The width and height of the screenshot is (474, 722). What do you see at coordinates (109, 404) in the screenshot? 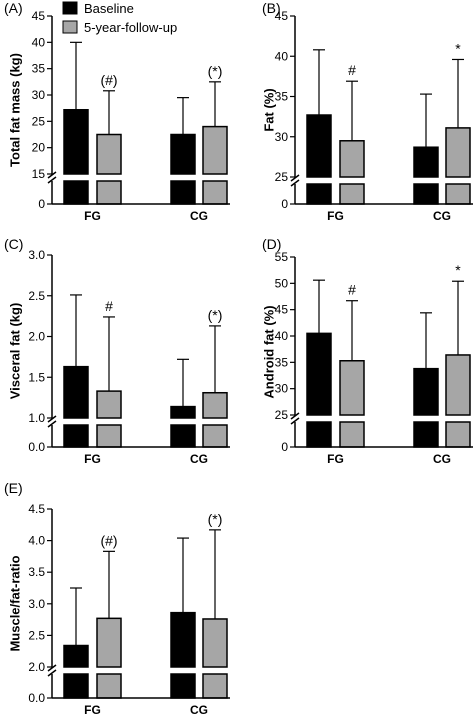
I see `panel-c-fg-series2-bar` at bounding box center [109, 404].